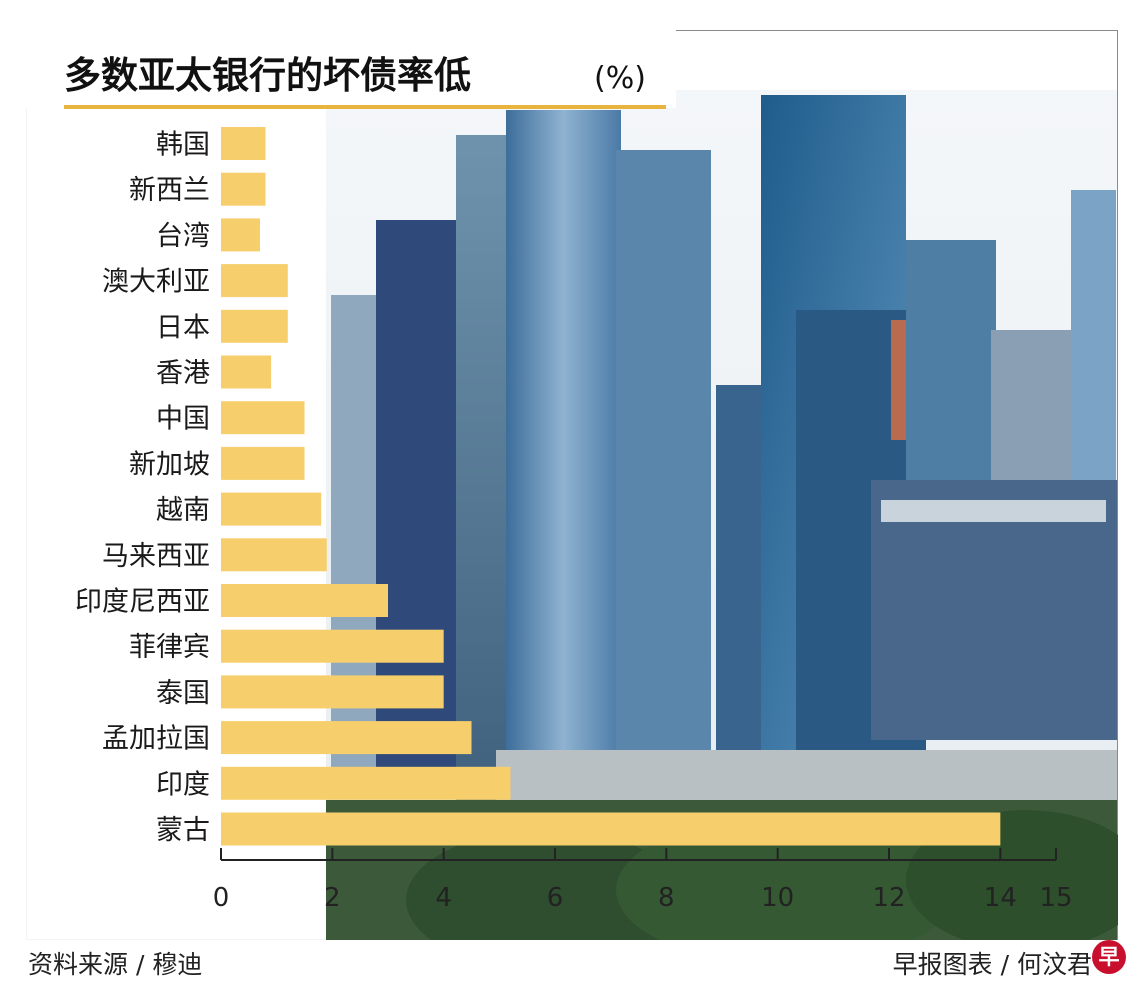 This screenshot has height=1007, width=1140. I want to click on category-label: 蒙古, so click(183, 830).